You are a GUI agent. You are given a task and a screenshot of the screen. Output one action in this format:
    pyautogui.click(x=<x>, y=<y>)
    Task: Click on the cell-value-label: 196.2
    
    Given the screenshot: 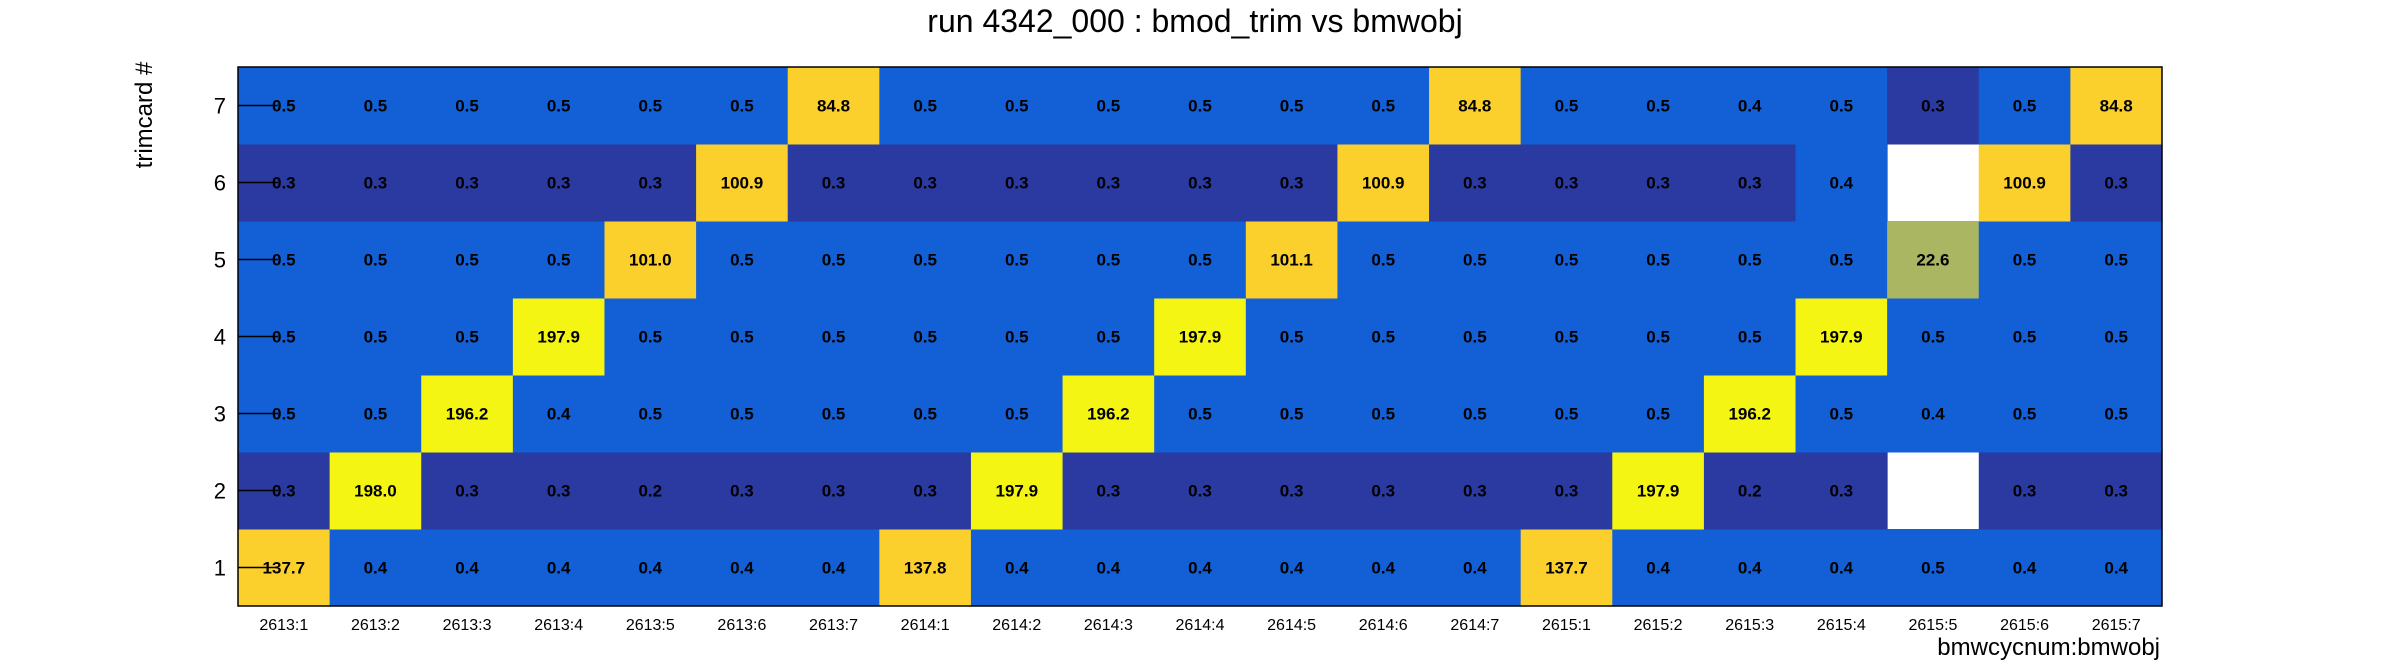 What is the action you would take?
    pyautogui.click(x=467, y=414)
    